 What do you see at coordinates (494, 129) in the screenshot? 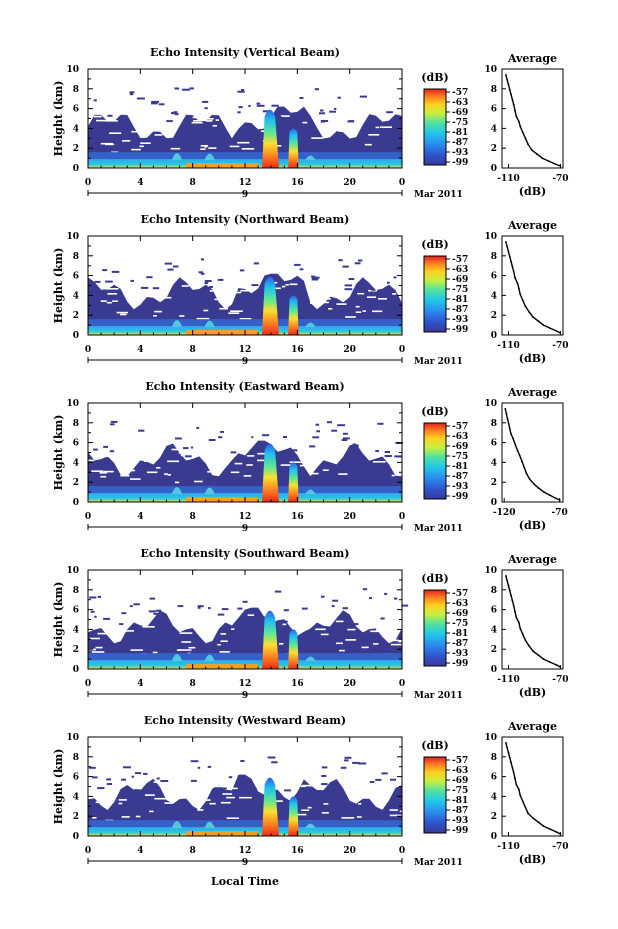
I see `average-y-tick-label: 4` at bounding box center [494, 129].